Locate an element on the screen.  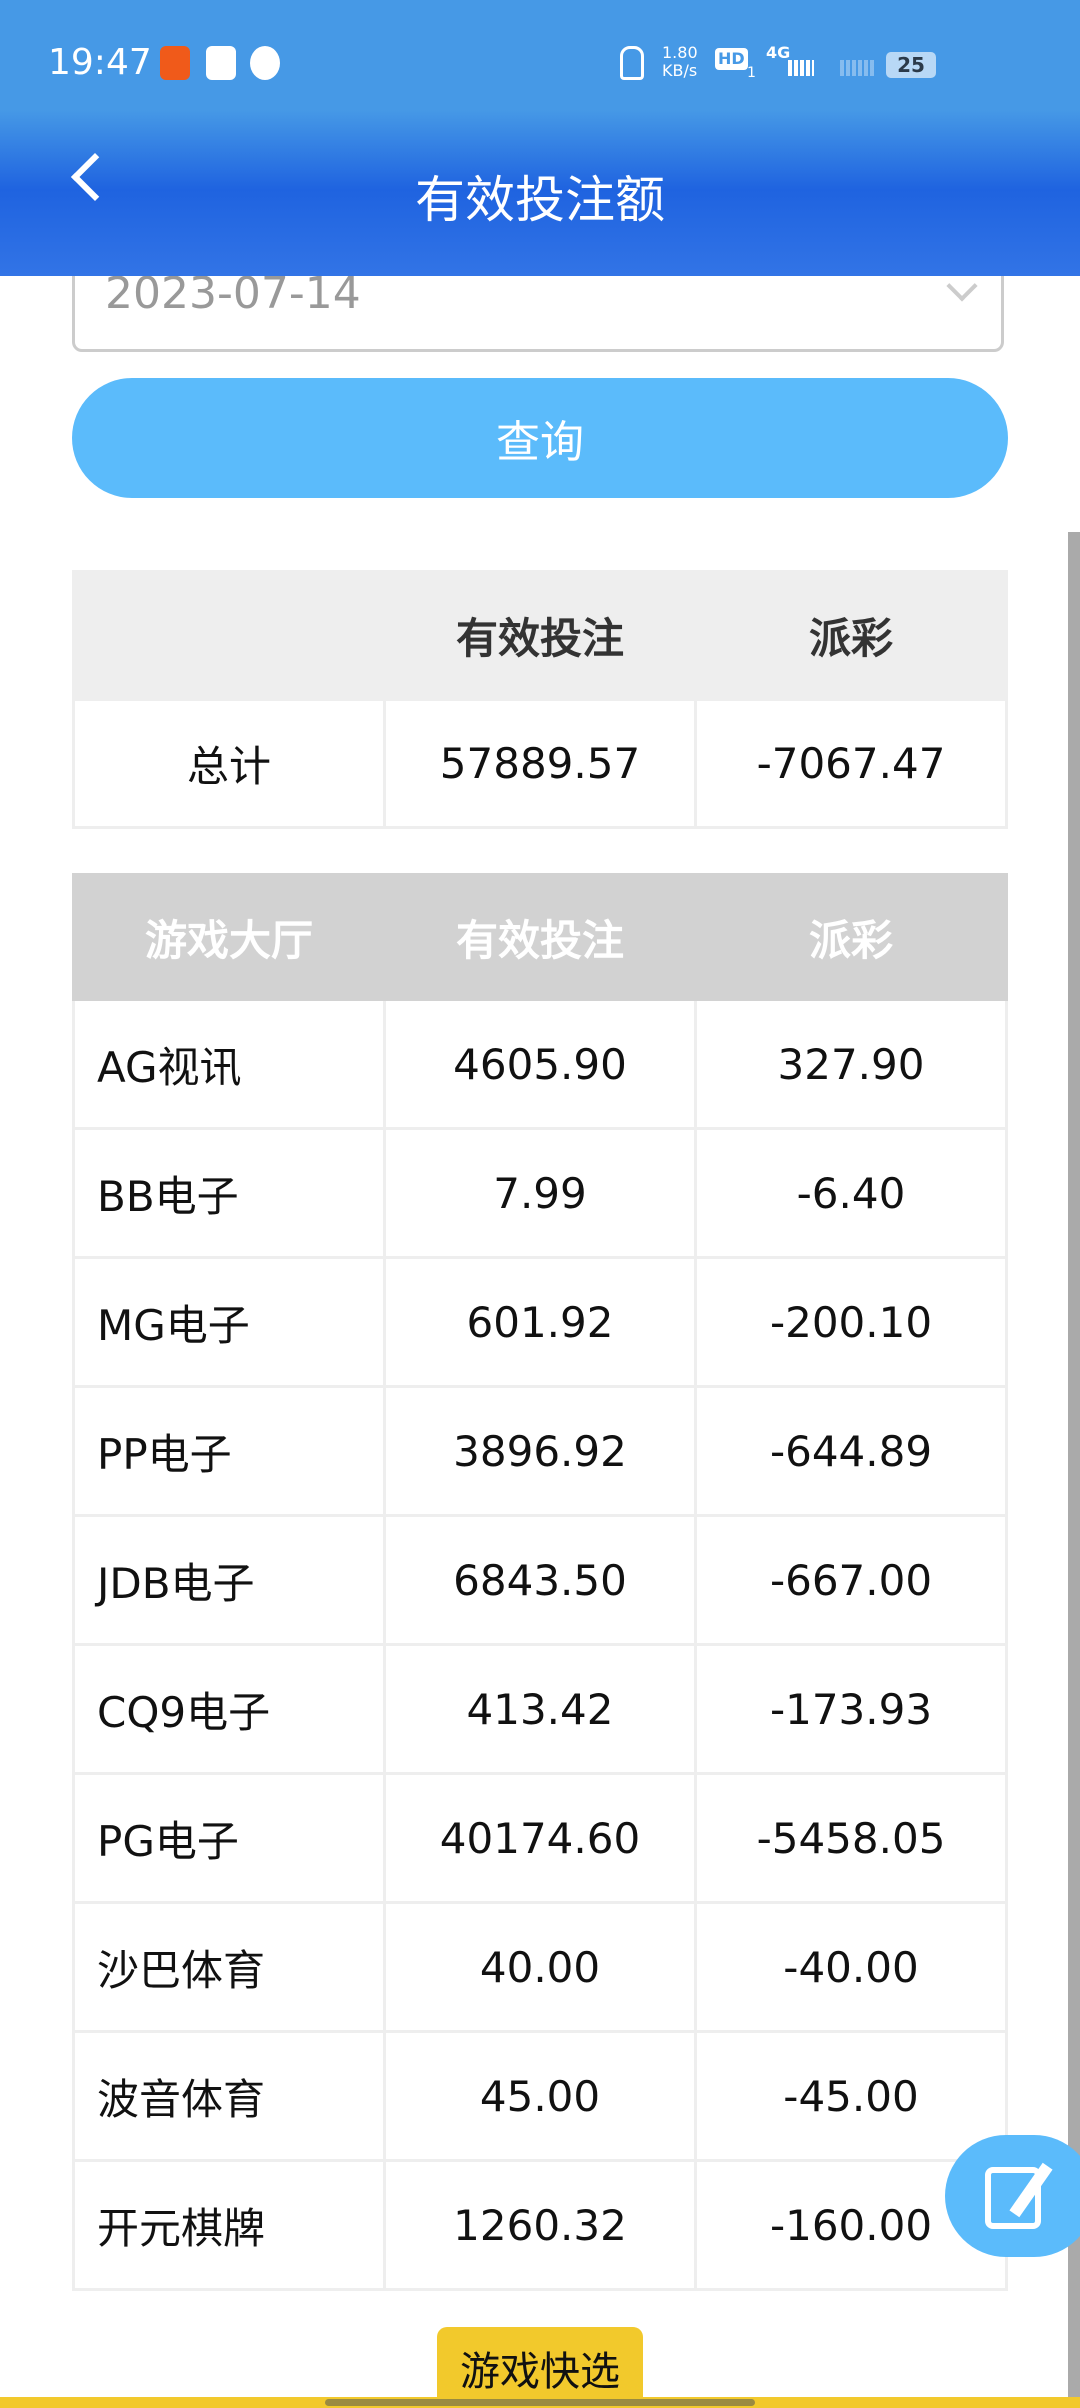
game-name: CQ9电子 is located at coordinates (229, 1709).